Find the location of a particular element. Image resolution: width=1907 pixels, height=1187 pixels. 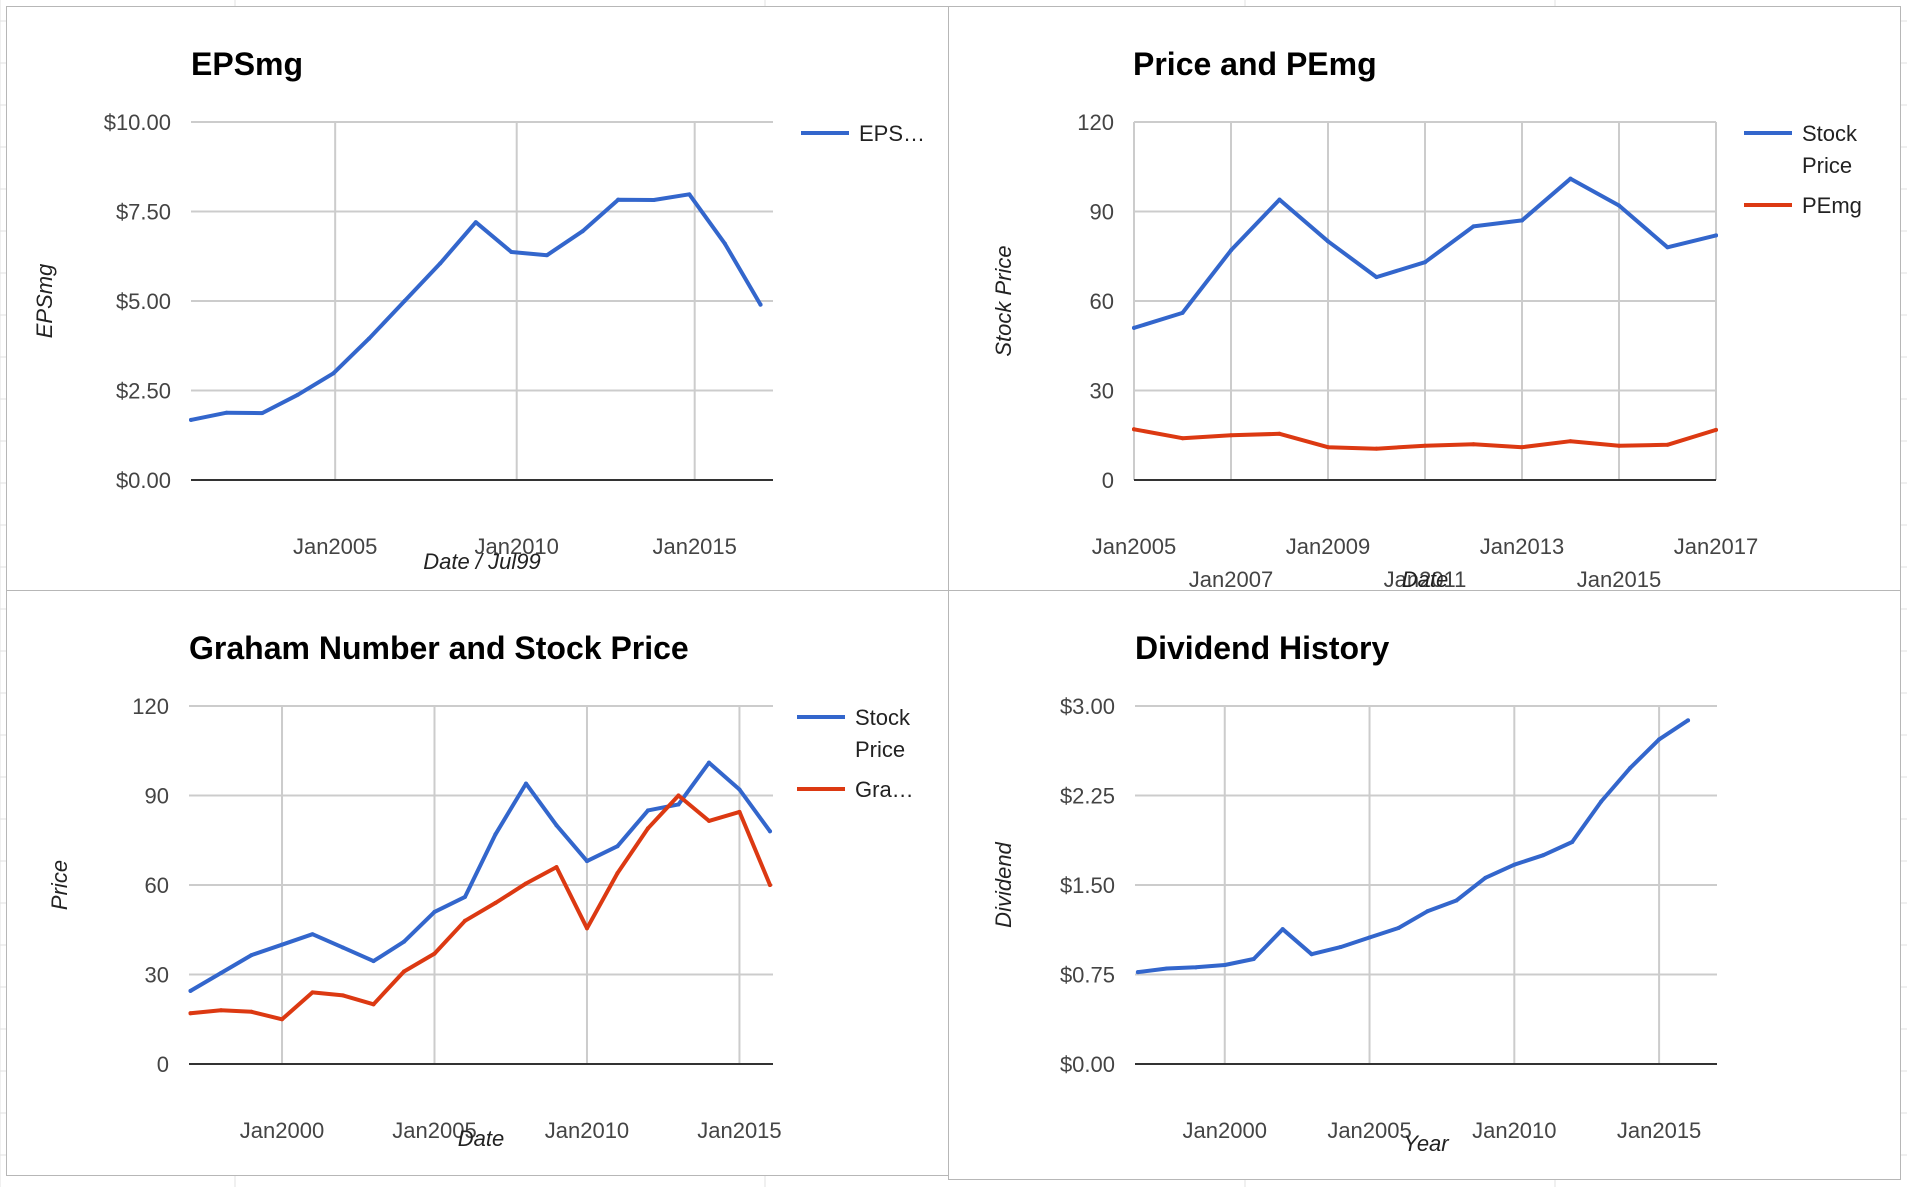

legend-label: PEmg is located at coordinates (1832, 205).